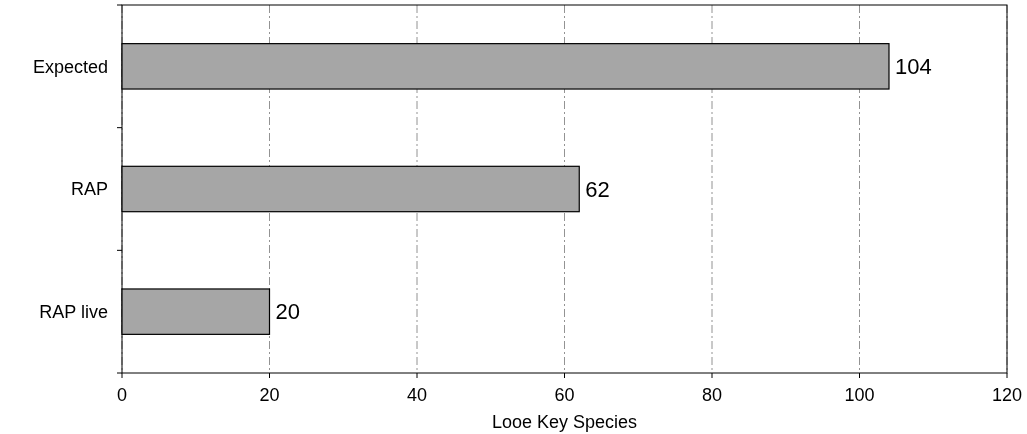  What do you see at coordinates (73, 311) in the screenshot?
I see `y-tick-label: RAP live` at bounding box center [73, 311].